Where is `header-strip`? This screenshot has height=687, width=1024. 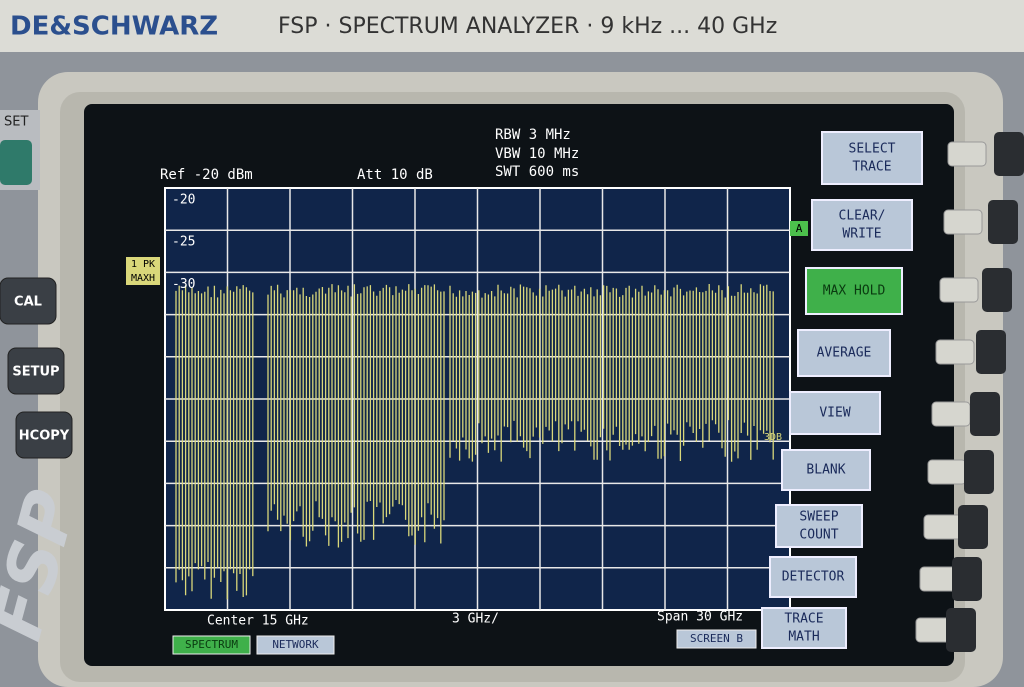
header-strip is located at coordinates (512, 26).